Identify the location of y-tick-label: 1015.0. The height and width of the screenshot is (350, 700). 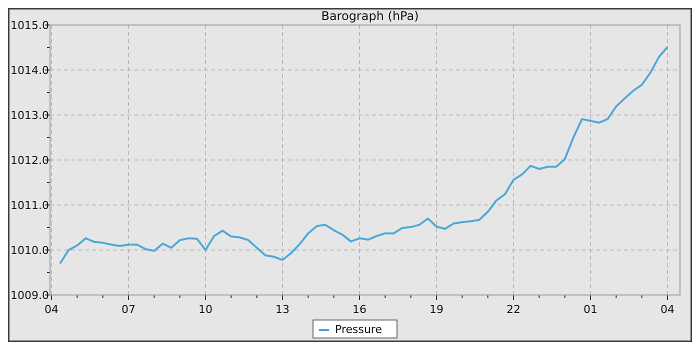
(29, 25).